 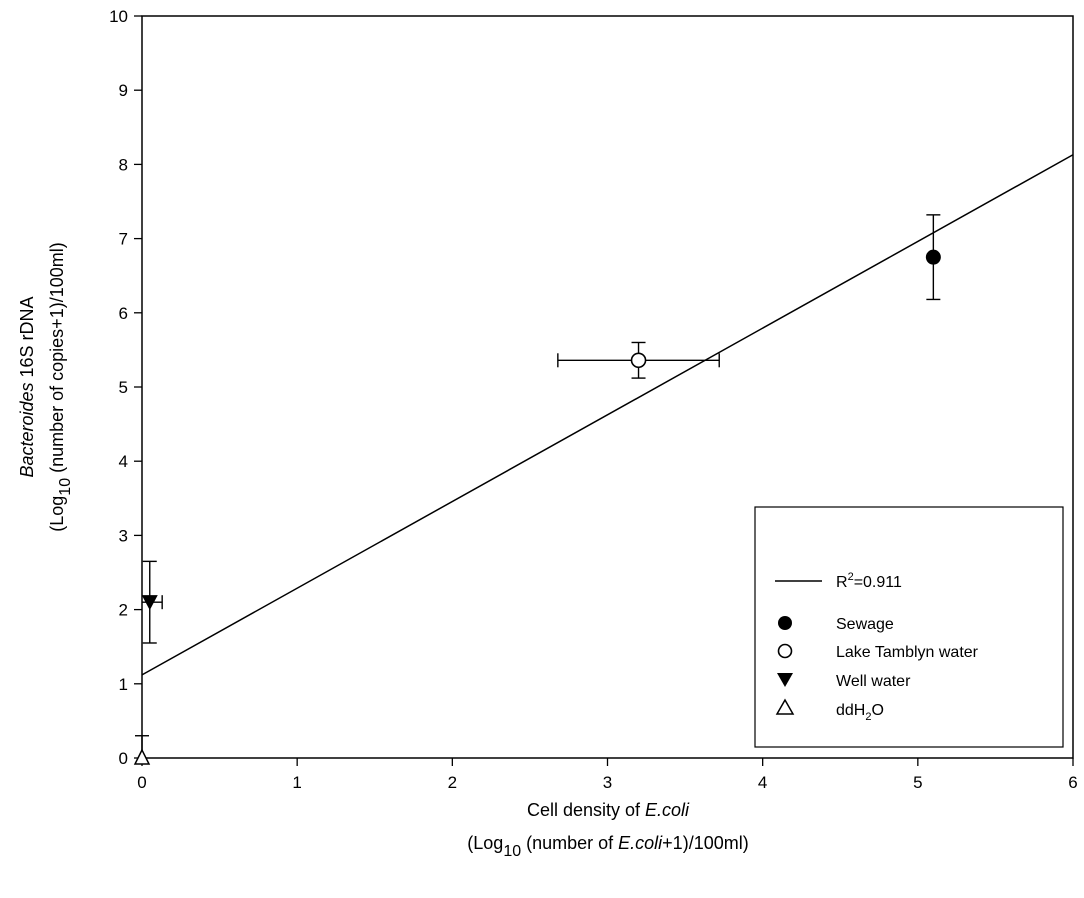 What do you see at coordinates (118, 16) in the screenshot?
I see `y-tick-label: 10` at bounding box center [118, 16].